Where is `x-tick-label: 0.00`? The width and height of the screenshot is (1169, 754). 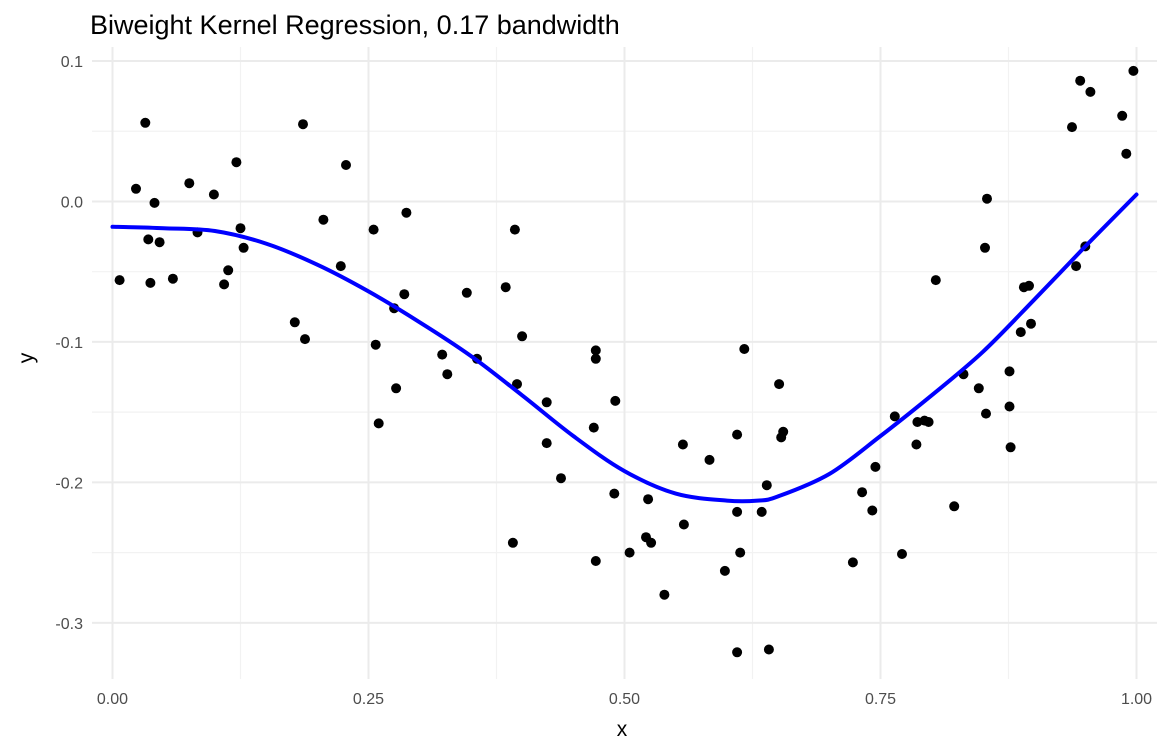 x-tick-label: 0.00 is located at coordinates (112, 699).